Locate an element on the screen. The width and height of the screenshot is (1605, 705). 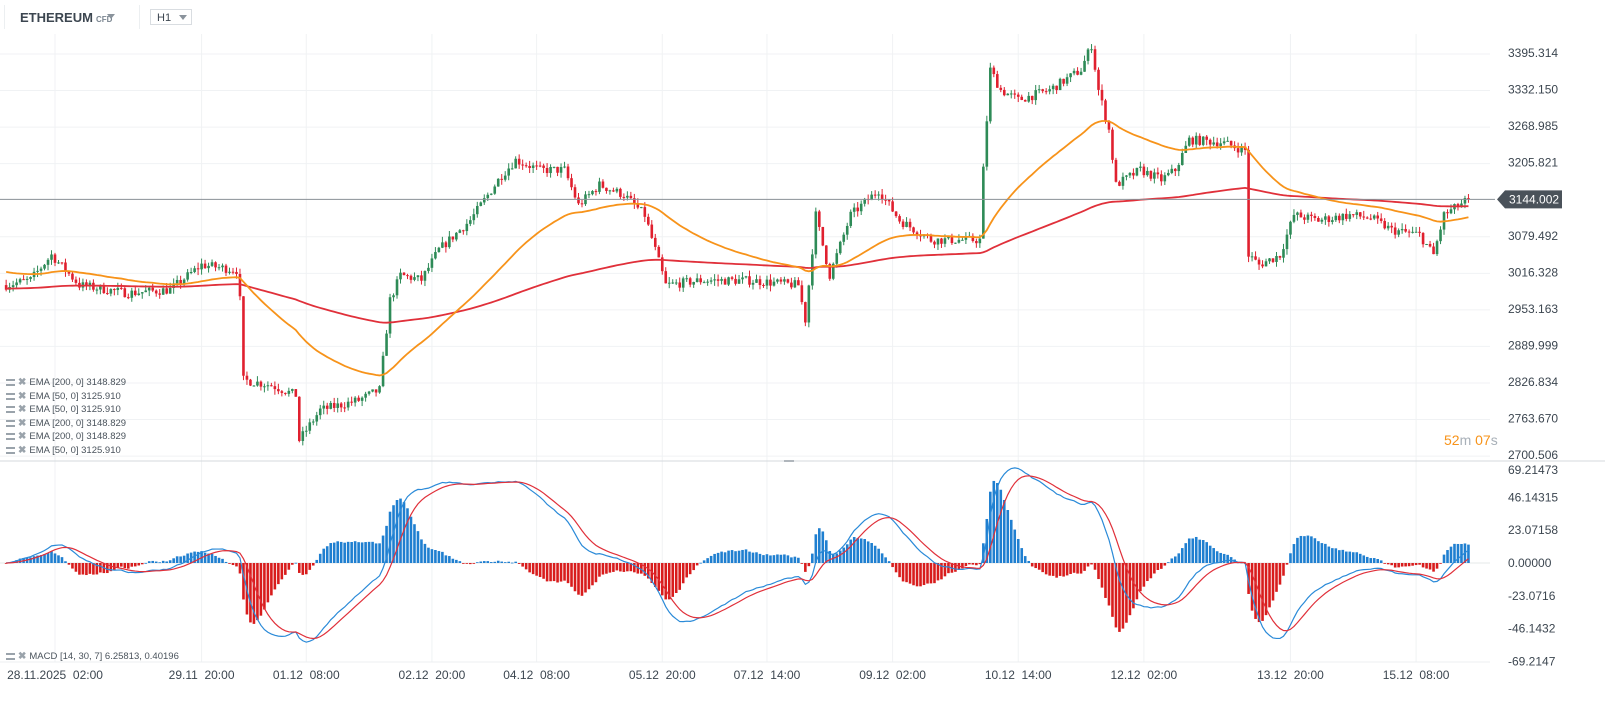
legend-text: EMA [50, 0] 3125.910 is located at coordinates (75, 409).